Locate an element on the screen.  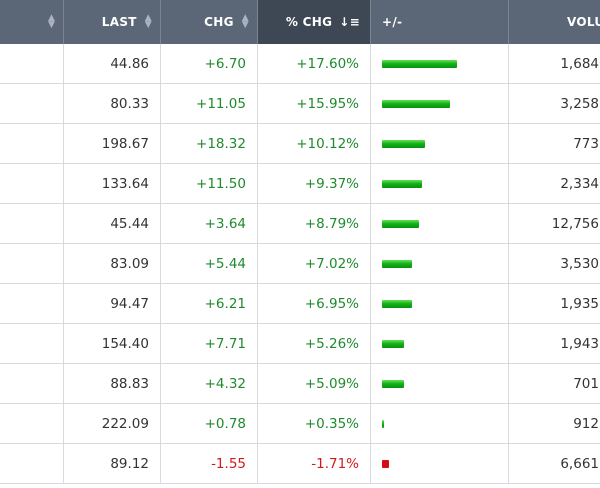
column-header-pct-chg: % CHG ↓≡ is located at coordinates (314, 22).